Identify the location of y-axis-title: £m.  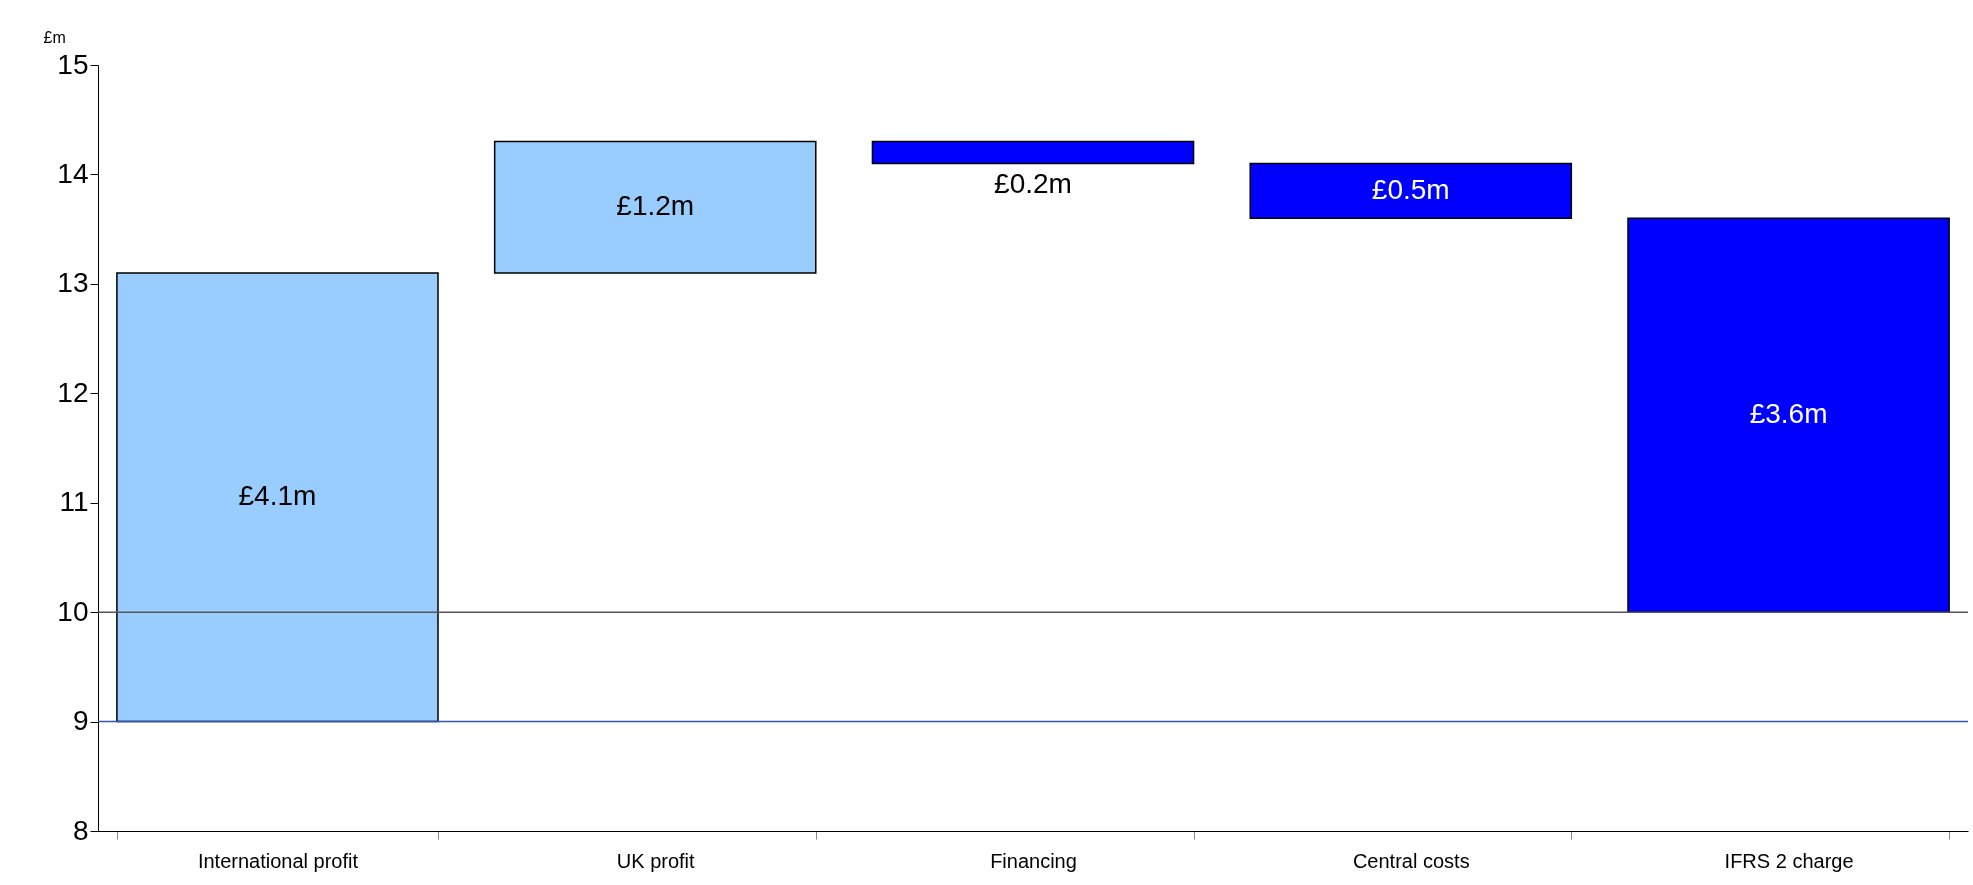
(54, 37).